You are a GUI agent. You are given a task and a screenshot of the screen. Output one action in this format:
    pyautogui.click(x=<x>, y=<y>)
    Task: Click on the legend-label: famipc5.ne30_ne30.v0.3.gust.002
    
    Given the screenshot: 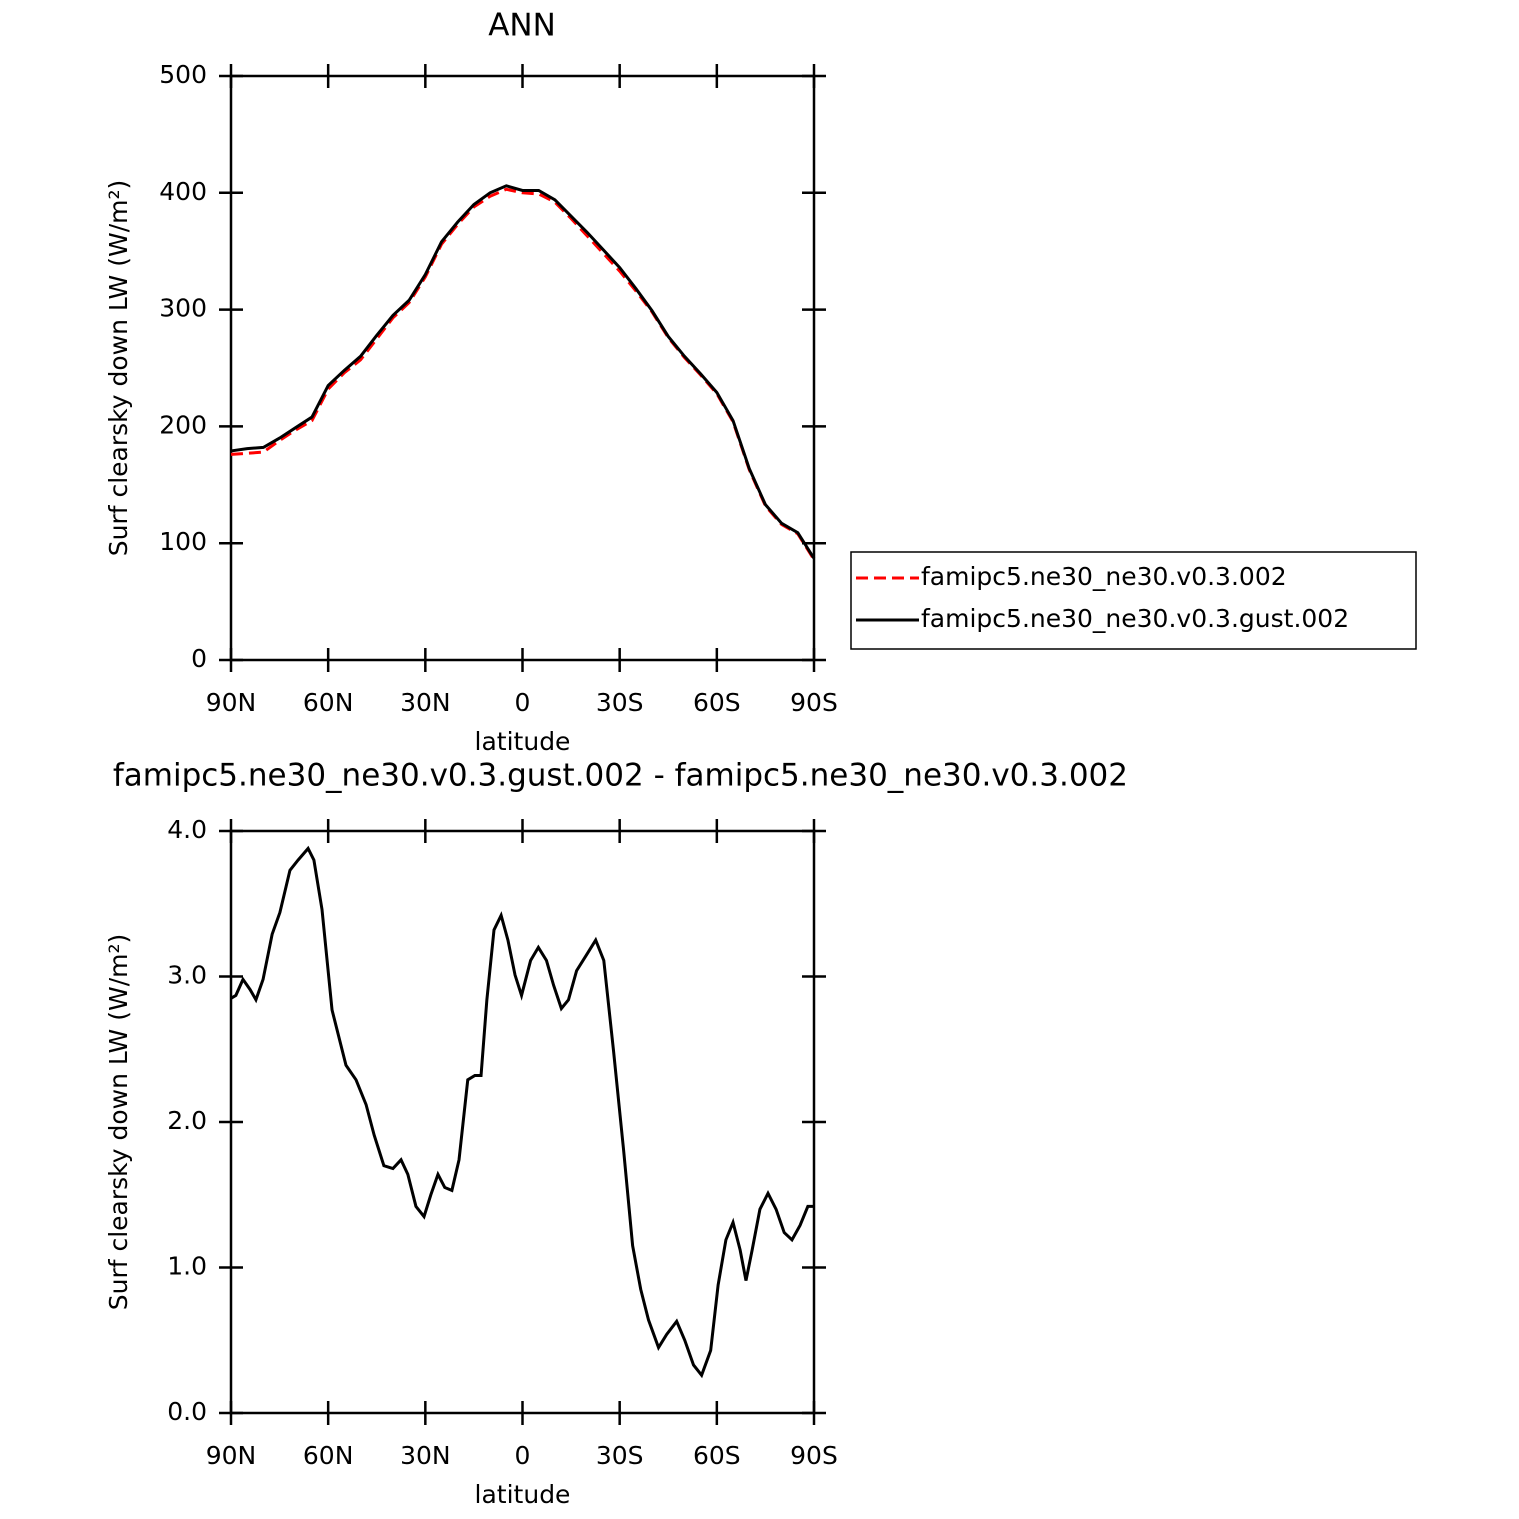 What is the action you would take?
    pyautogui.click(x=1135, y=618)
    